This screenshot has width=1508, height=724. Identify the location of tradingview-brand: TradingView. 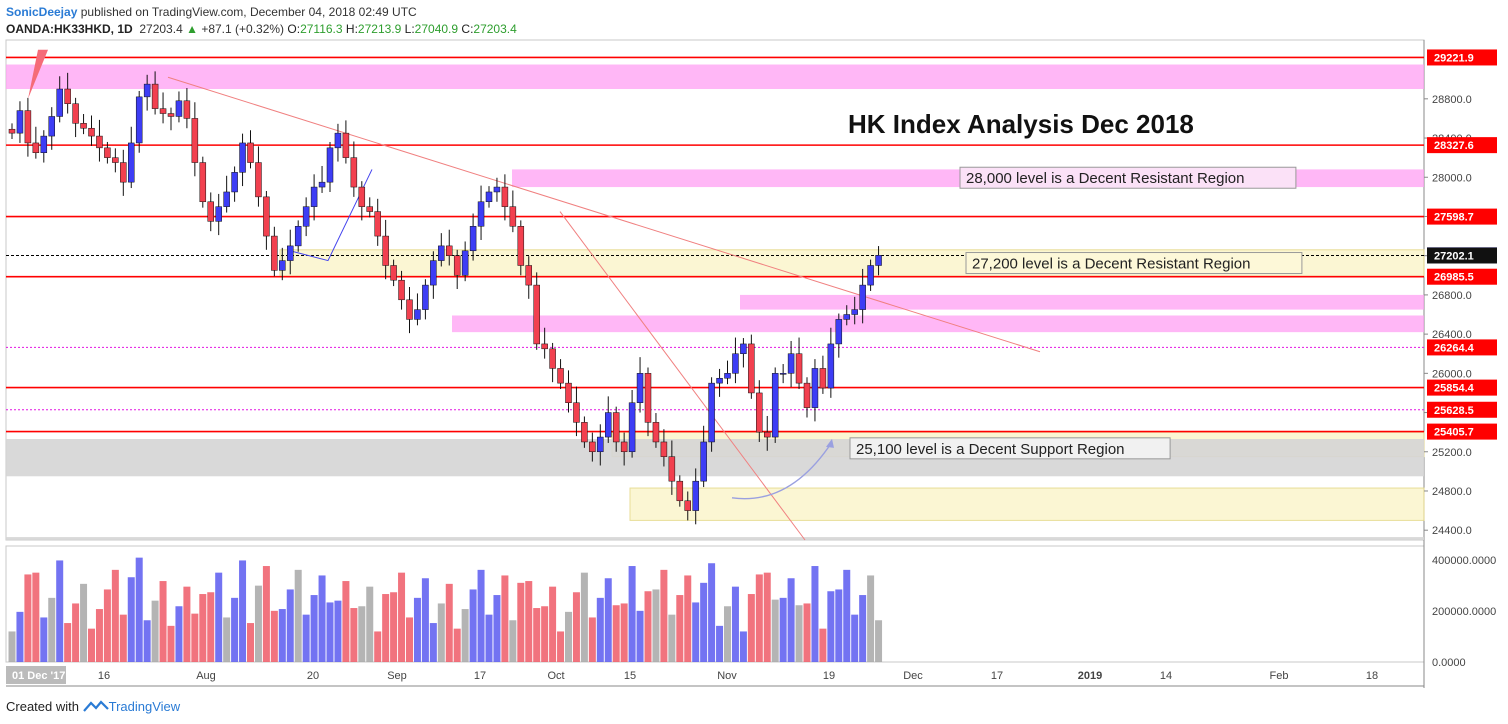
(144, 706).